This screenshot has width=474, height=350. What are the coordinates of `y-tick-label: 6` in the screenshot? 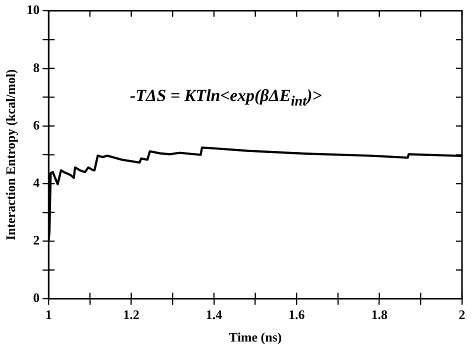 It's located at (36, 124).